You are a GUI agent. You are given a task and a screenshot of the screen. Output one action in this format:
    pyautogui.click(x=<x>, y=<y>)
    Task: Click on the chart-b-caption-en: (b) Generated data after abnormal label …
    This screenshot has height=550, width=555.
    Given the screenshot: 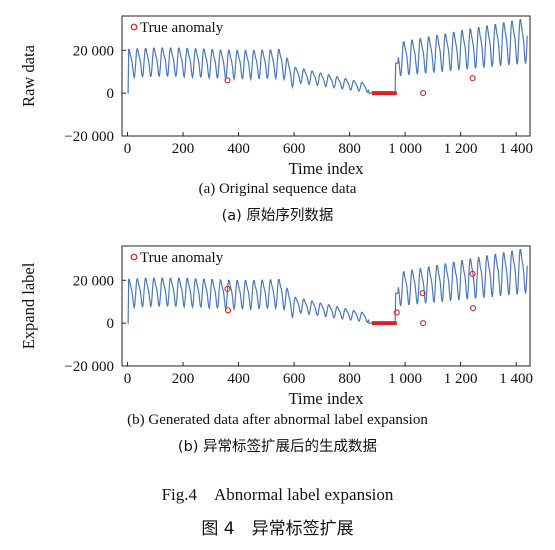 What is the action you would take?
    pyautogui.click(x=277, y=420)
    